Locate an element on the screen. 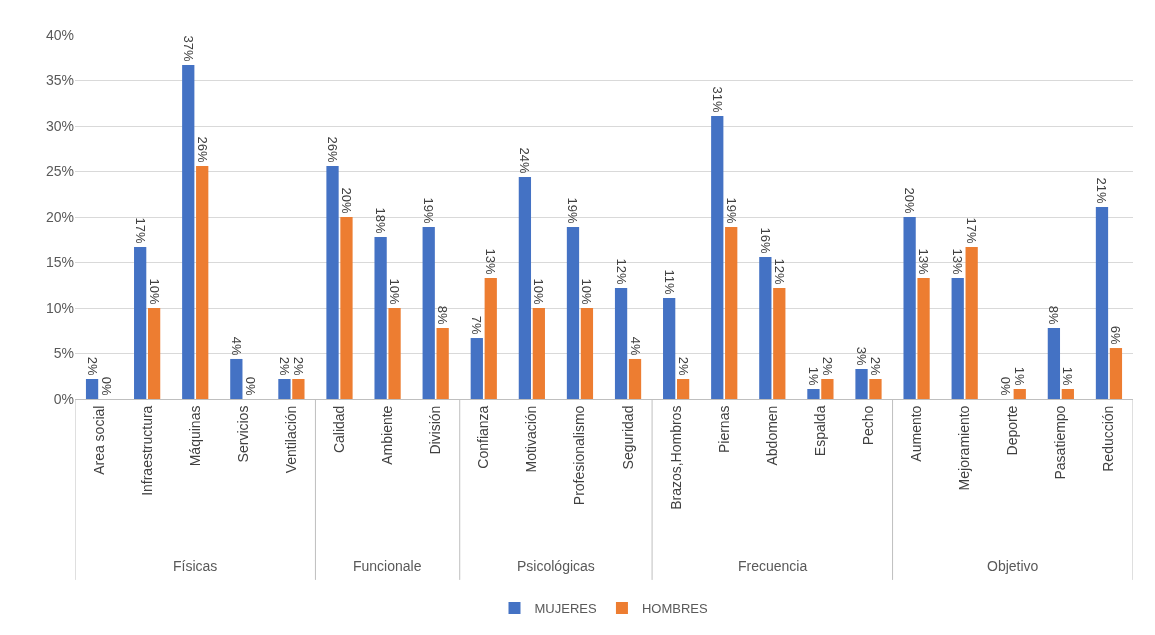  y-tick-label: 25% is located at coordinates (59, 171).